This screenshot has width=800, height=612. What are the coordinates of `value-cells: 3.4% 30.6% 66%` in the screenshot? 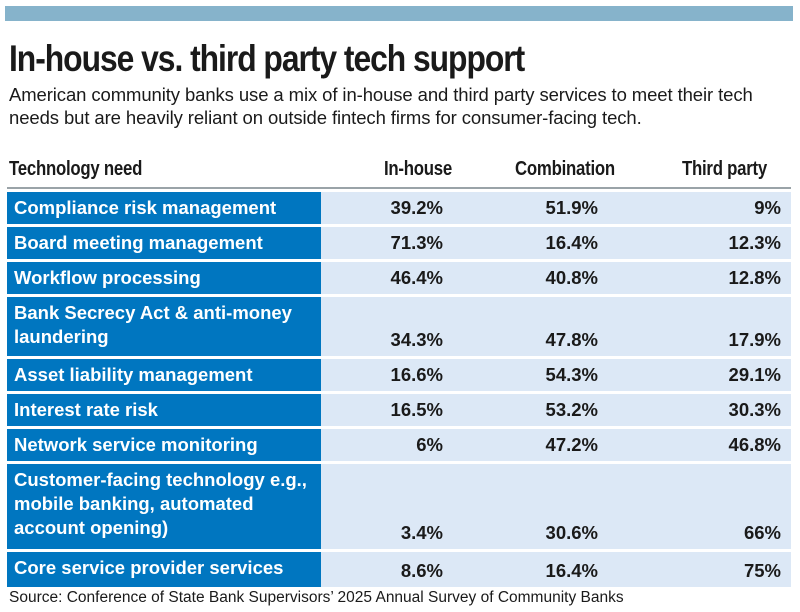 It's located at (556, 506).